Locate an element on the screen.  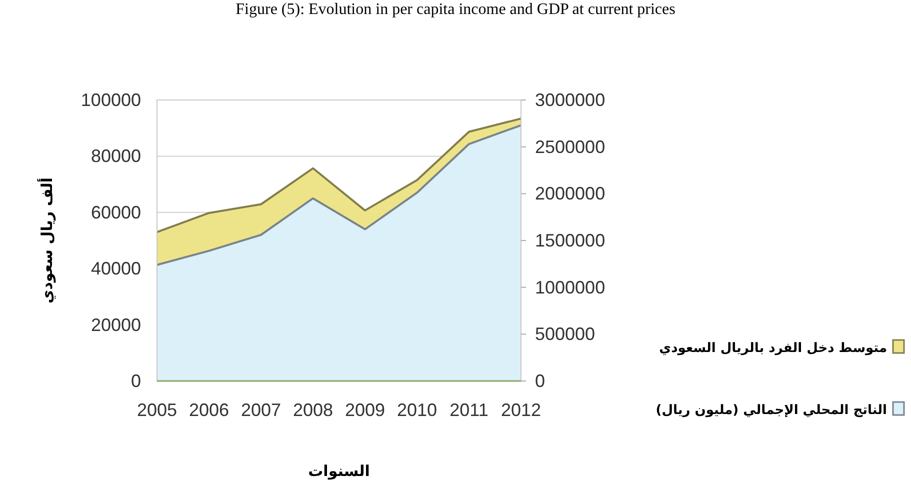
y-axis-title: ألف ريال سعودي is located at coordinates (46, 240).